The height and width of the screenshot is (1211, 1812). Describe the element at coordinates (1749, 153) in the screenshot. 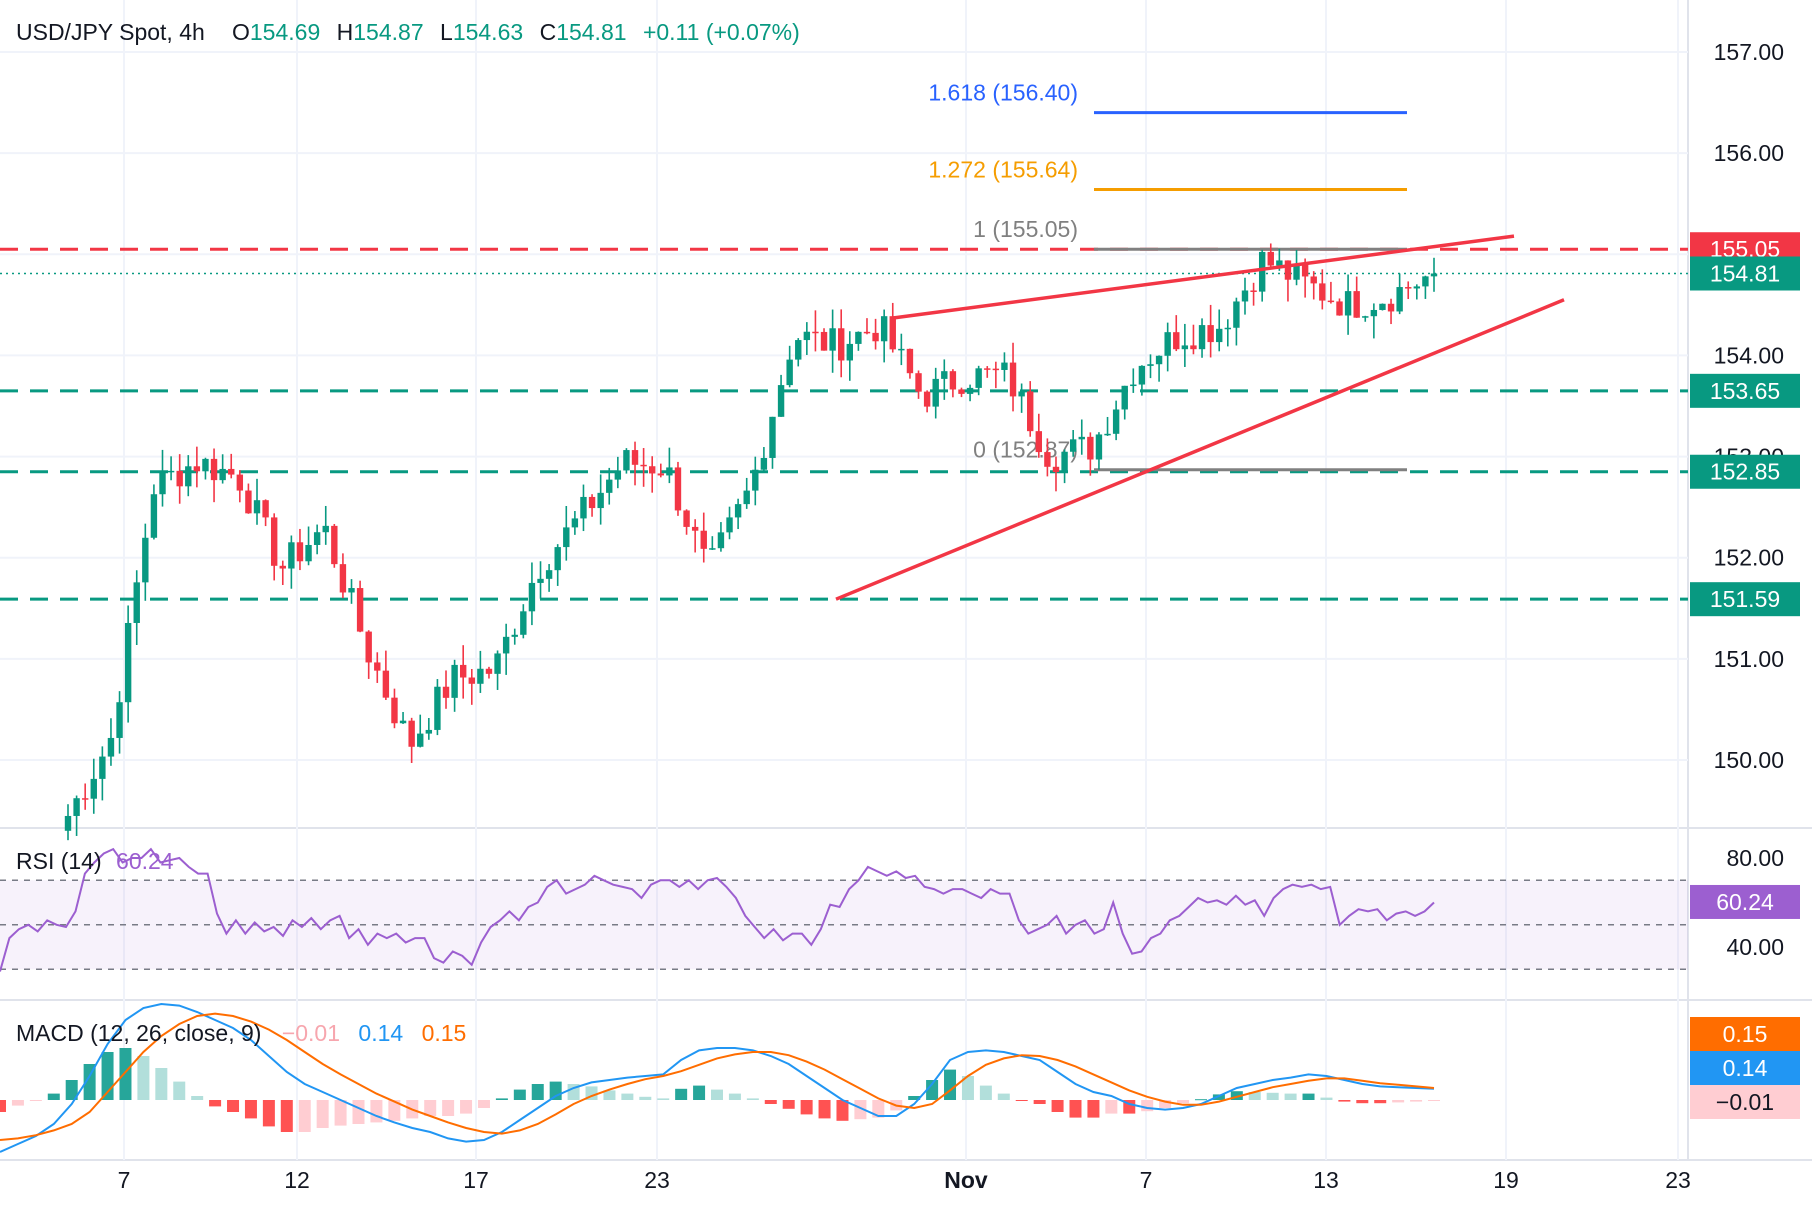

I see `price-tick-label: 156.00` at that location.